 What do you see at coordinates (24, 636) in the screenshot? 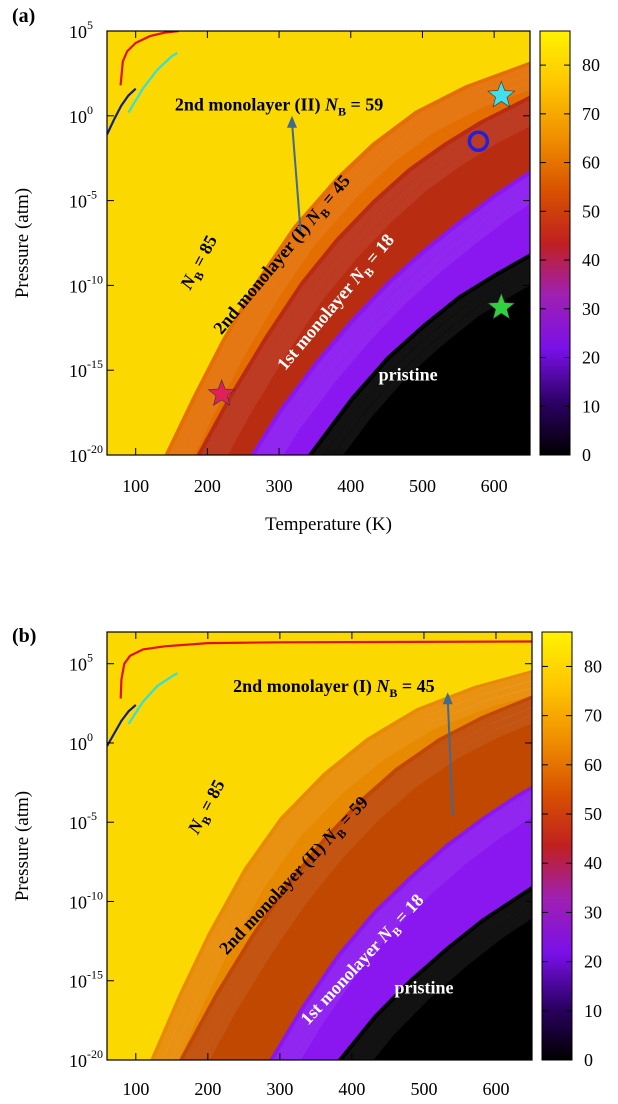
I see `panel-label: (b)` at bounding box center [24, 636].